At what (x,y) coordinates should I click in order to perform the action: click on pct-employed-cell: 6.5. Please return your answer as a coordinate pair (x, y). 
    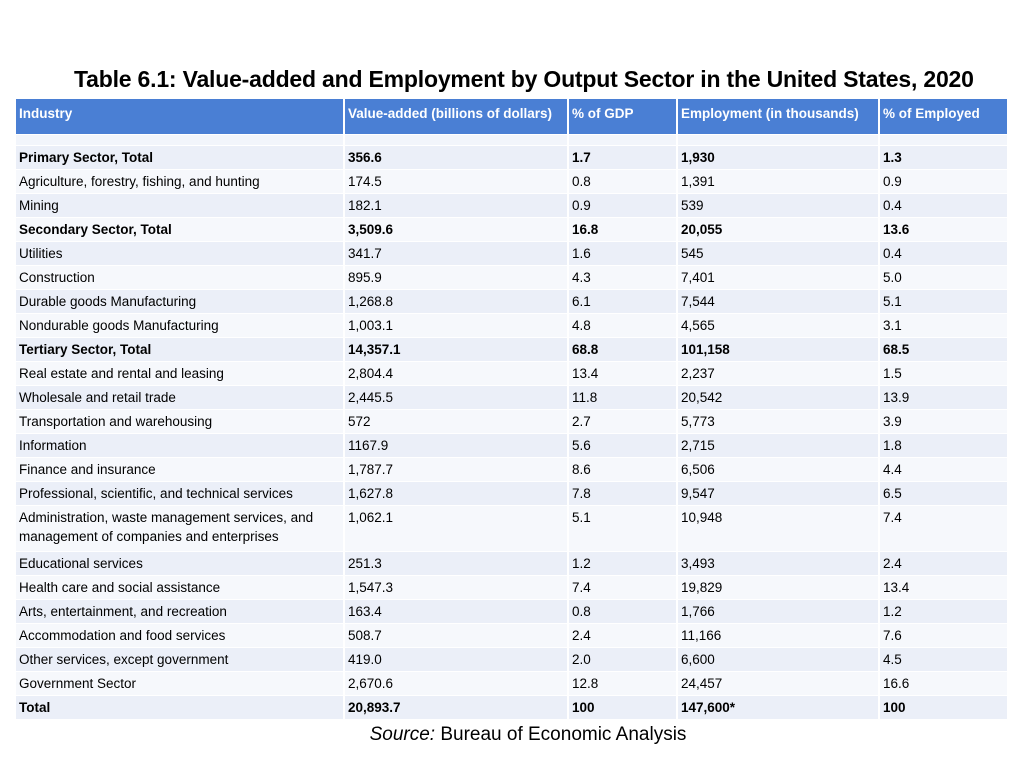
    Looking at the image, I should click on (943, 492).